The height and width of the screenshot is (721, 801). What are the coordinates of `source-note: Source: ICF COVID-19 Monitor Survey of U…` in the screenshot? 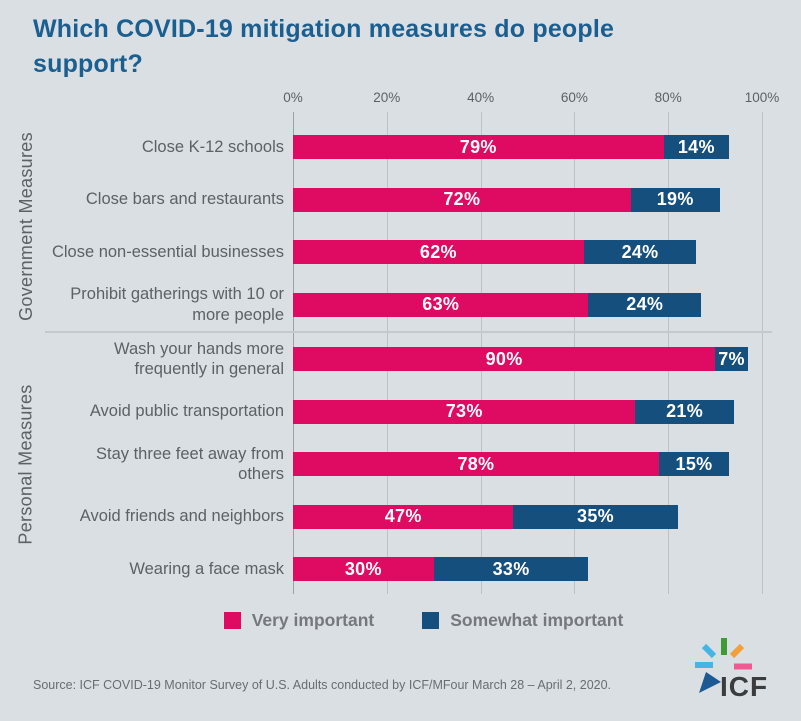 It's located at (322, 685).